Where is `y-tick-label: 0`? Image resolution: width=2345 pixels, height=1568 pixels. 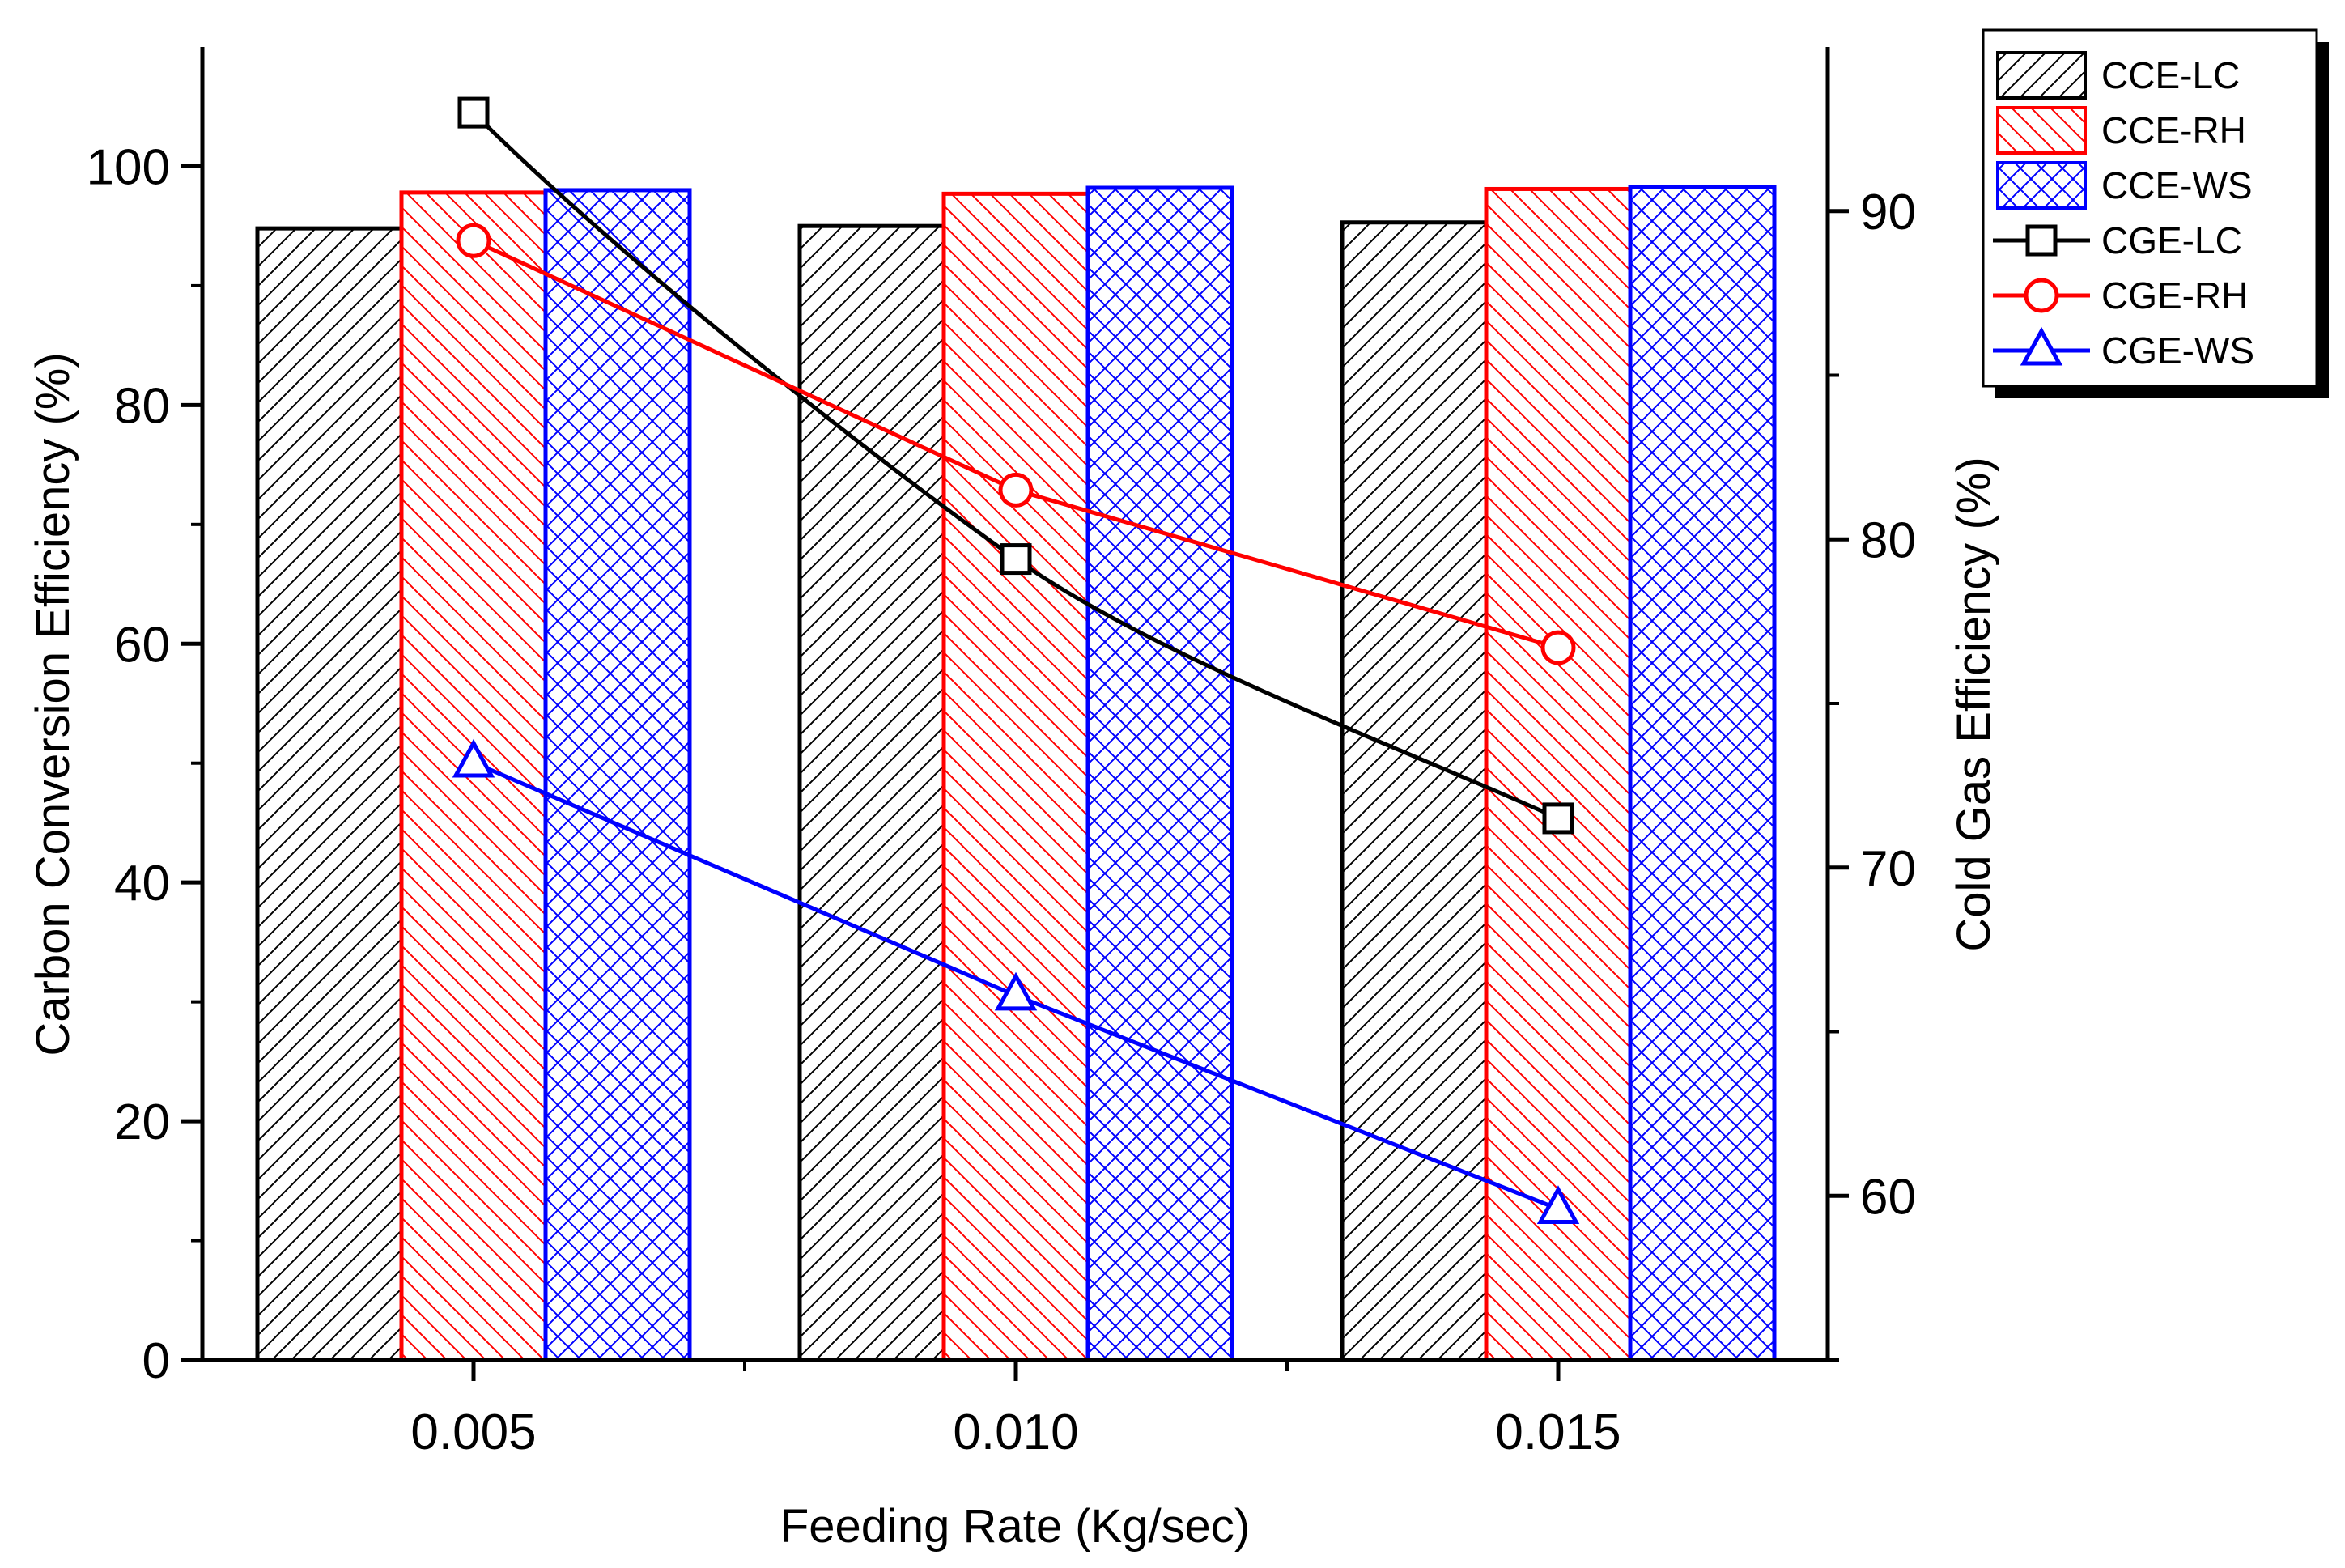 y-tick-label: 0 is located at coordinates (156, 1361).